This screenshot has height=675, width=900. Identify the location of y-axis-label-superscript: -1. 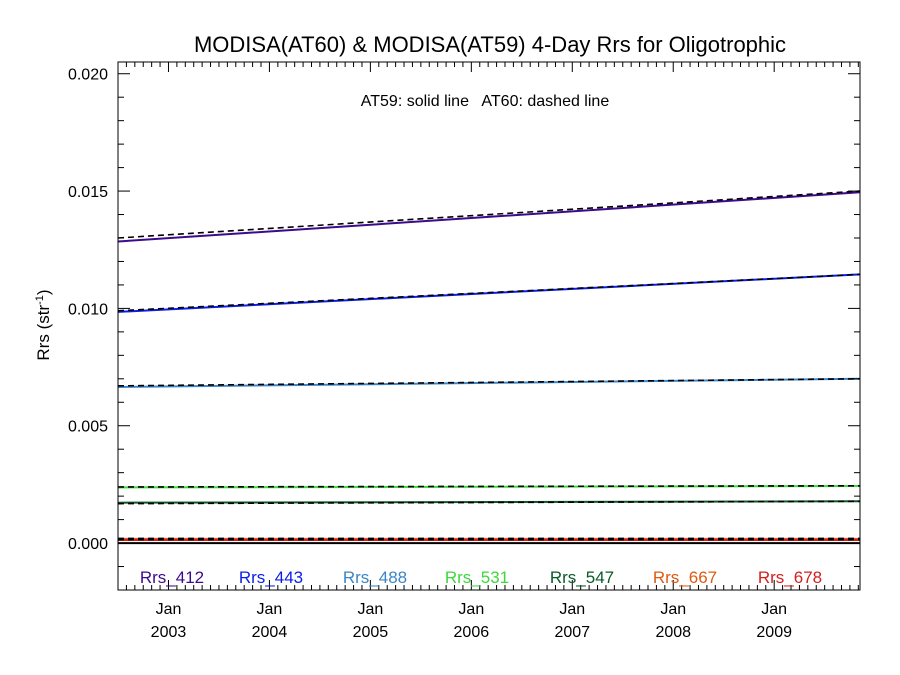
(40, 300).